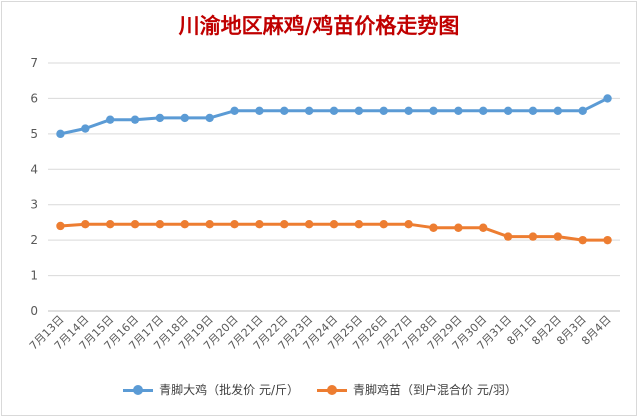 This screenshot has width=640, height=419. What do you see at coordinates (34, 205) in the screenshot?
I see `y-tick-label: 3` at bounding box center [34, 205].